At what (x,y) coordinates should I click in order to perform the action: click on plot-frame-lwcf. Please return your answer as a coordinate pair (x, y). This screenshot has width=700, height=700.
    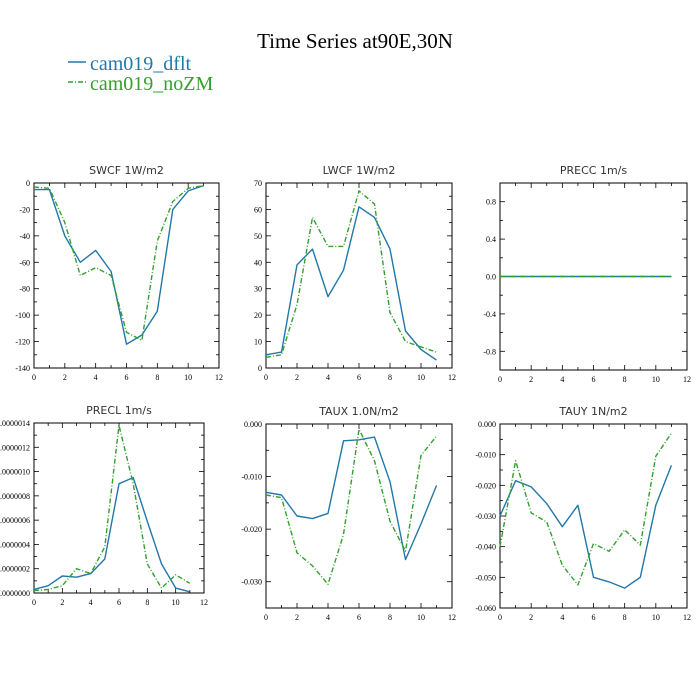
    Looking at the image, I should click on (359, 275).